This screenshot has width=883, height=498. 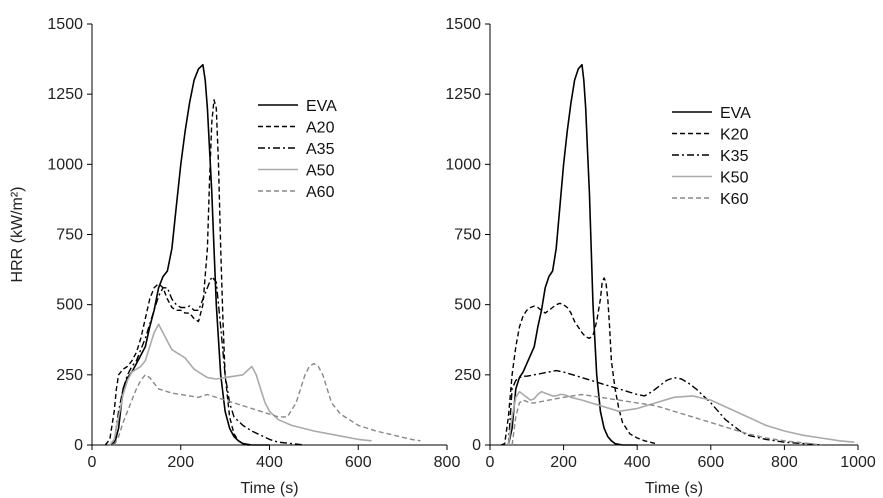 I want to click on legend-label-a20: A20, so click(x=320, y=128).